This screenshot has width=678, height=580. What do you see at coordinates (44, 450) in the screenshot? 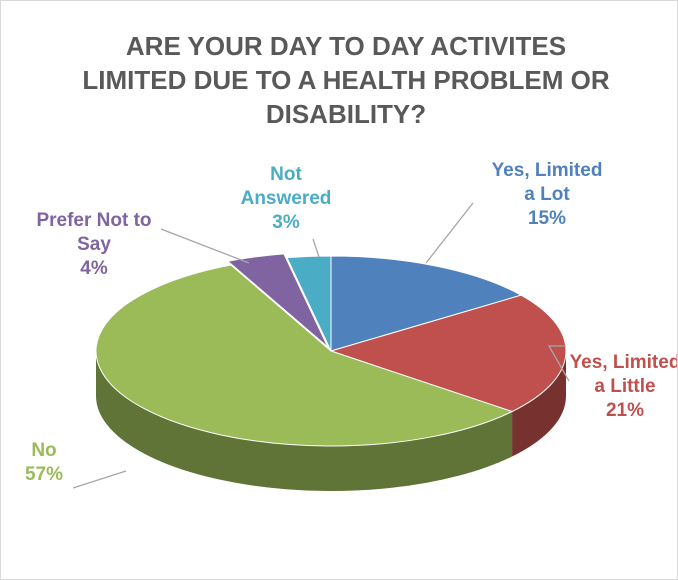
I see `category-name: No` at bounding box center [44, 450].